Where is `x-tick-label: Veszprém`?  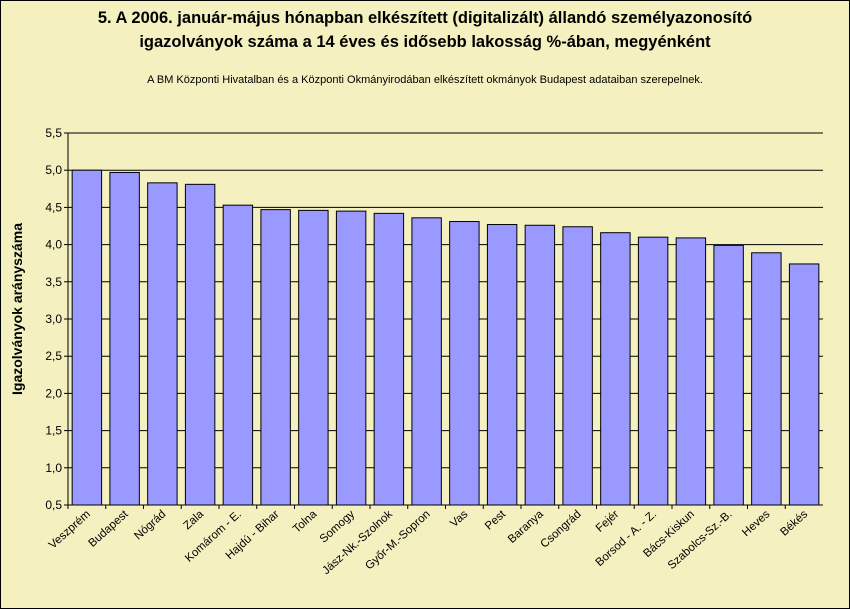 x-tick-label: Veszprém is located at coordinates (70, 529).